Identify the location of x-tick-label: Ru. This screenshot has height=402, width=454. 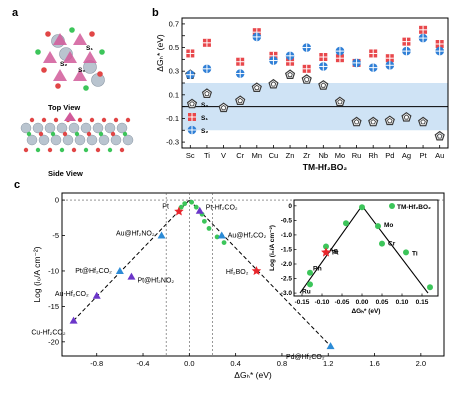
(357, 155).